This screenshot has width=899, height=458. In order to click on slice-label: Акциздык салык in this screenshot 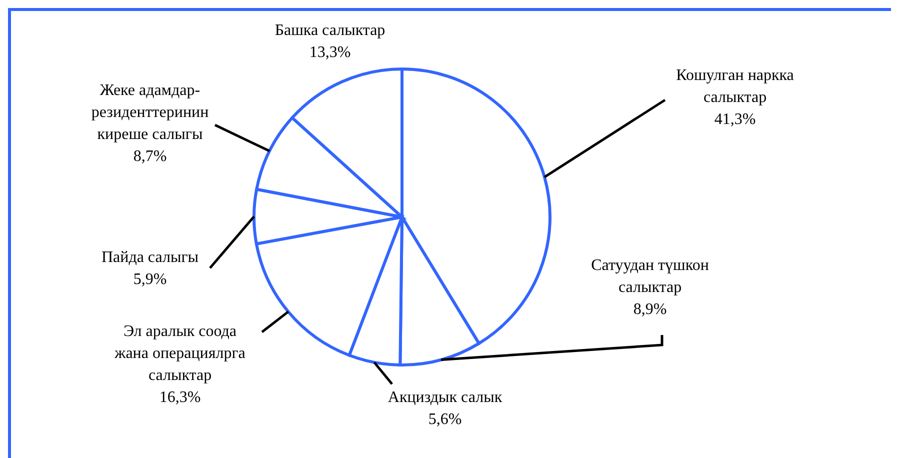, I will do `click(445, 397)`.